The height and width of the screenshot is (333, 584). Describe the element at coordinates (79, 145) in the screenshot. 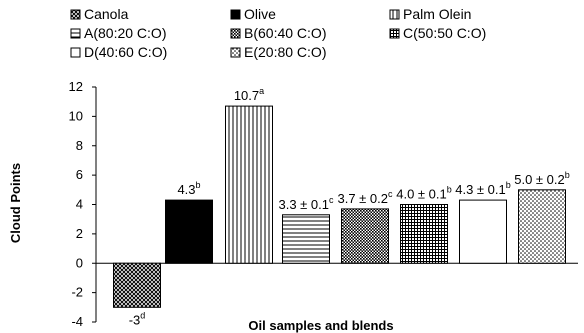

I see `y-tick-label: 8` at that location.